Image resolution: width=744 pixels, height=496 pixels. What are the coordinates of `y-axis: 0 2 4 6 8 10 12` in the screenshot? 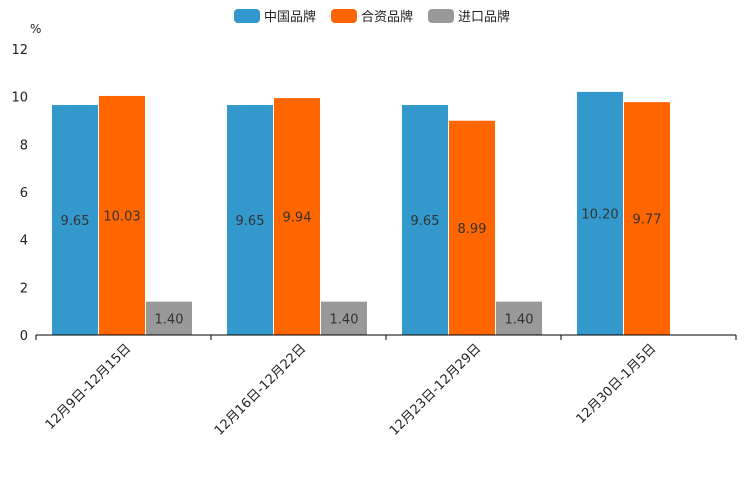 It's located at (19, 193).